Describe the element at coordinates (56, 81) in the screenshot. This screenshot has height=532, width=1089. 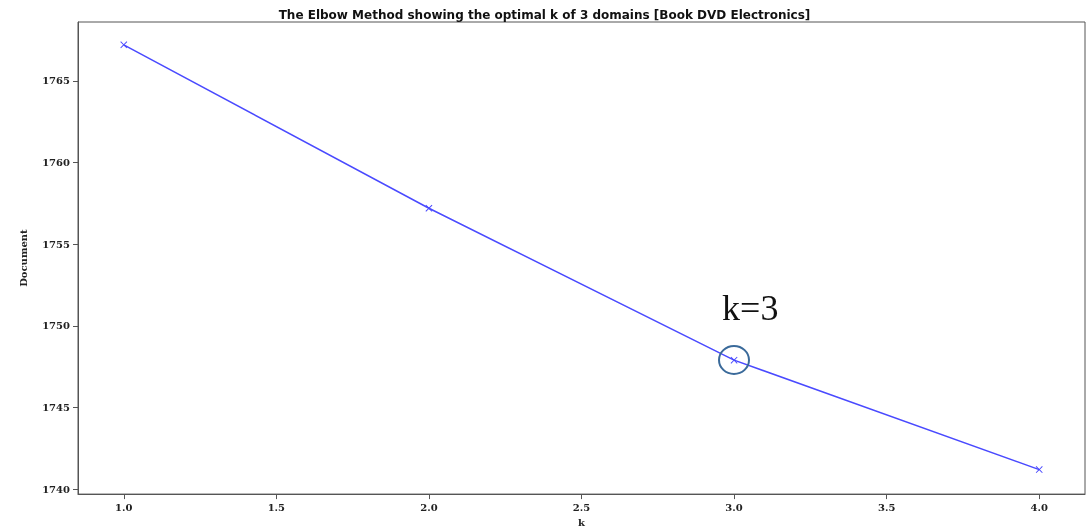
I see `y-tick-label: 1765` at that location.